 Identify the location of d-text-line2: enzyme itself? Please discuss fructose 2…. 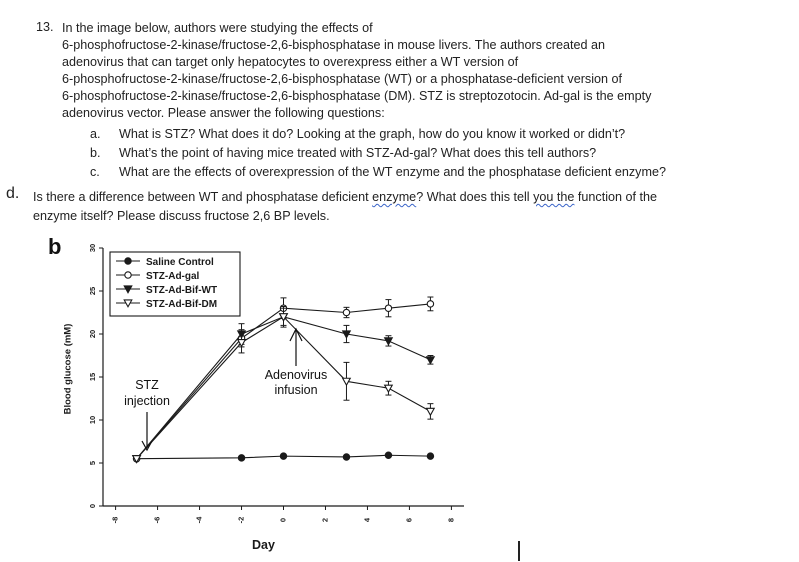
(181, 216).